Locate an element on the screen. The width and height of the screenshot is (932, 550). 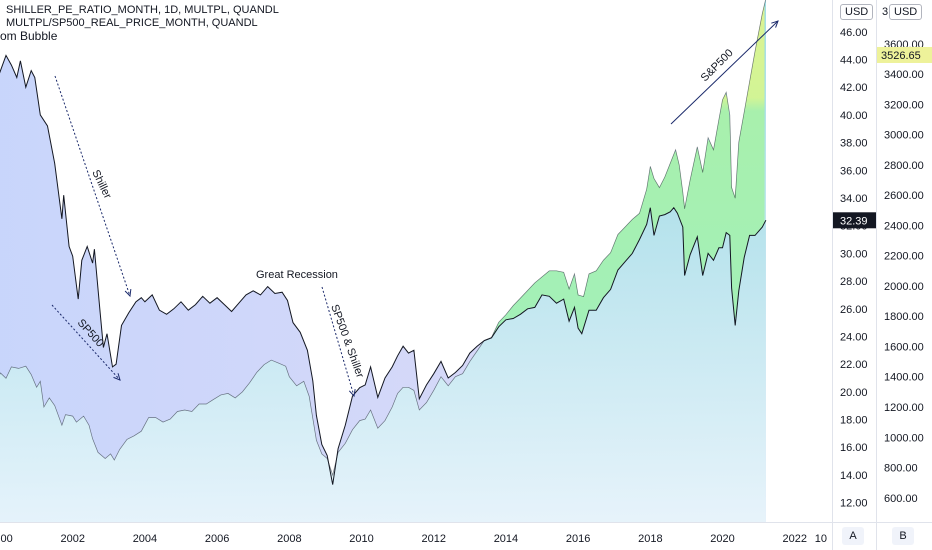
x-tick-label: 2022 is located at coordinates (794, 539).